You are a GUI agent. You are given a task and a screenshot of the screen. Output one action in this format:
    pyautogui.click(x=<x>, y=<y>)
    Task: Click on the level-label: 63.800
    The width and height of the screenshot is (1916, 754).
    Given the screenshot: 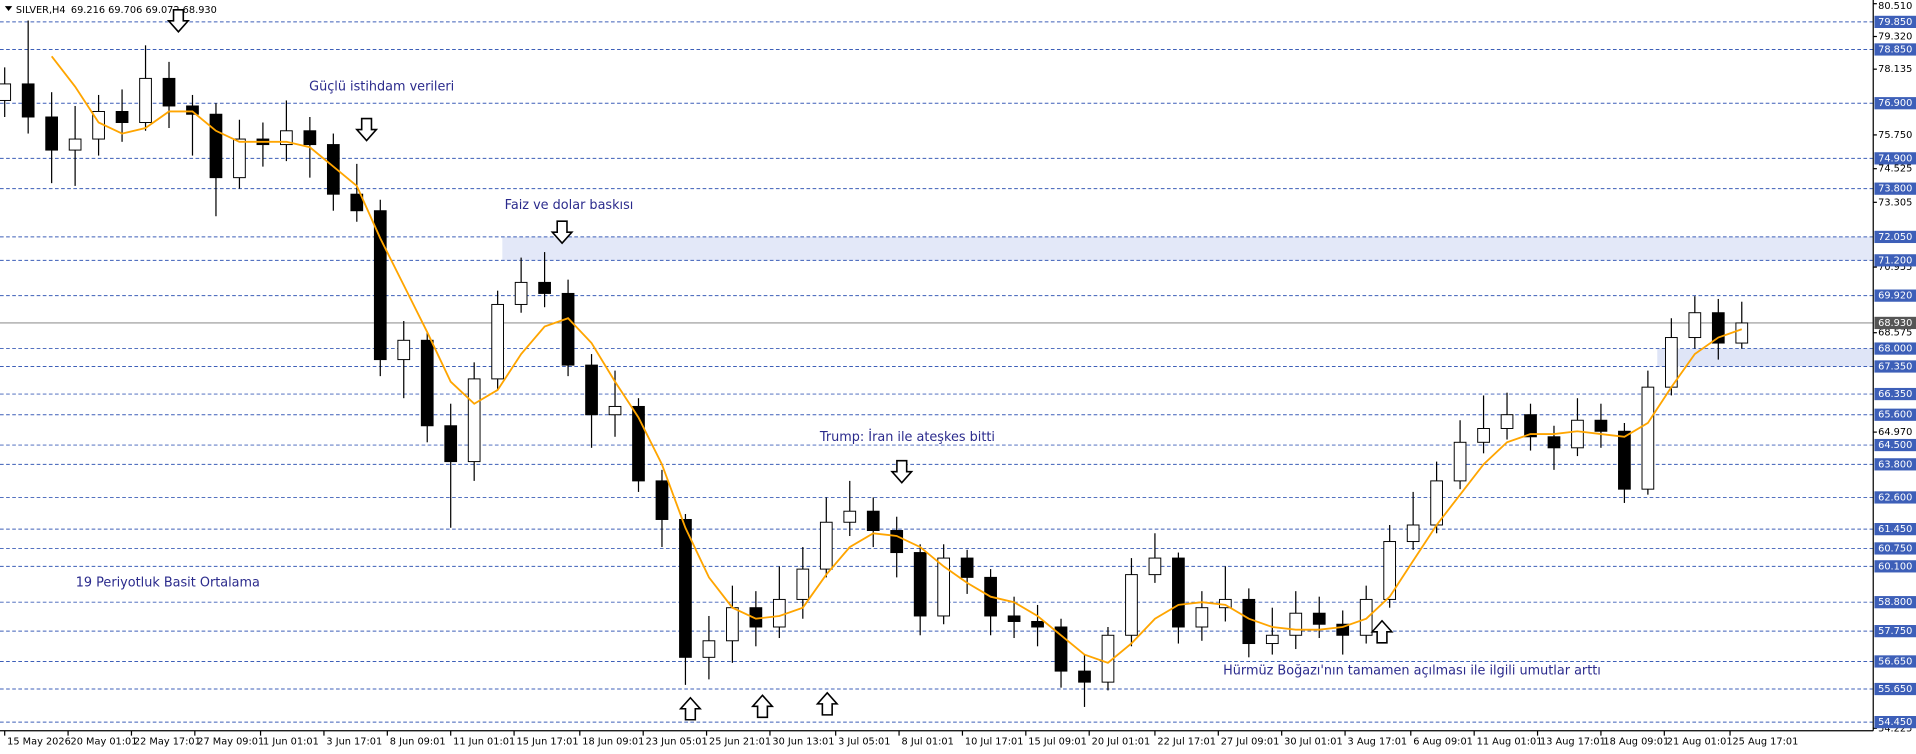 What is the action you would take?
    pyautogui.click(x=1895, y=464)
    